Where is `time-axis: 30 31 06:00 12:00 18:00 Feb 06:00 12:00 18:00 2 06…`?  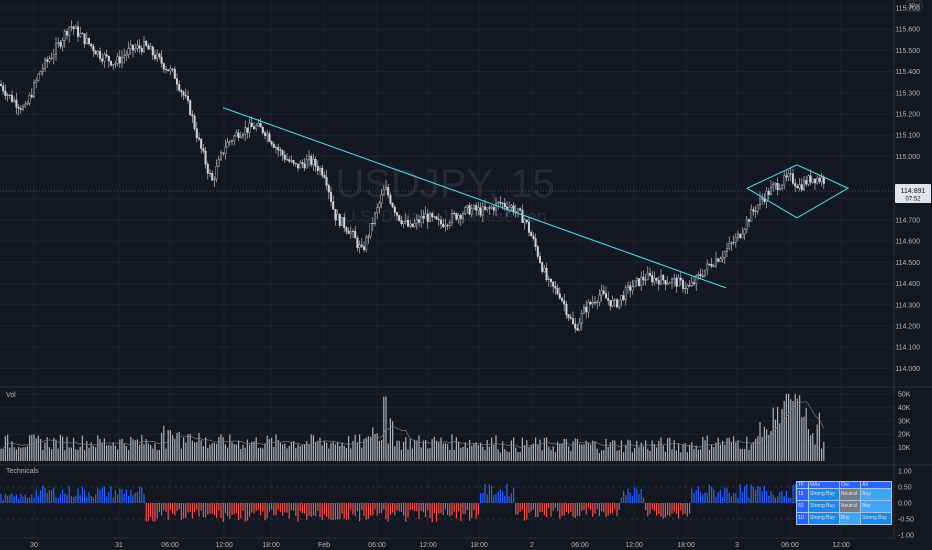 time-axis: 30 31 06:00 12:00 18:00 Feb 06:00 12:00 18:00 2 06… is located at coordinates (440, 545).